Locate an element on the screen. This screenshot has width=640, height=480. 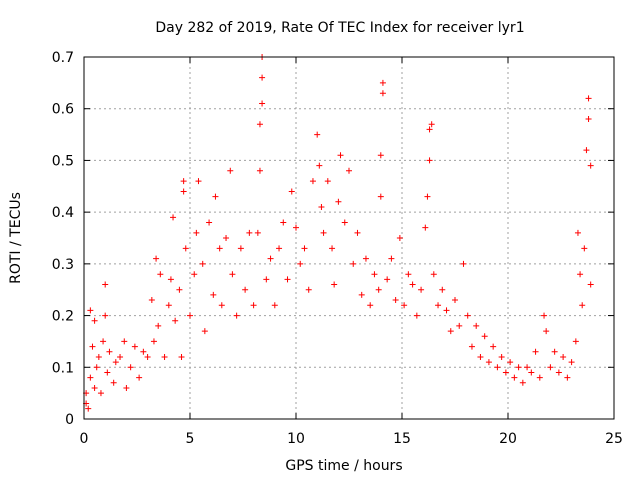
y-tick-label: 0 is located at coordinates (69, 420).